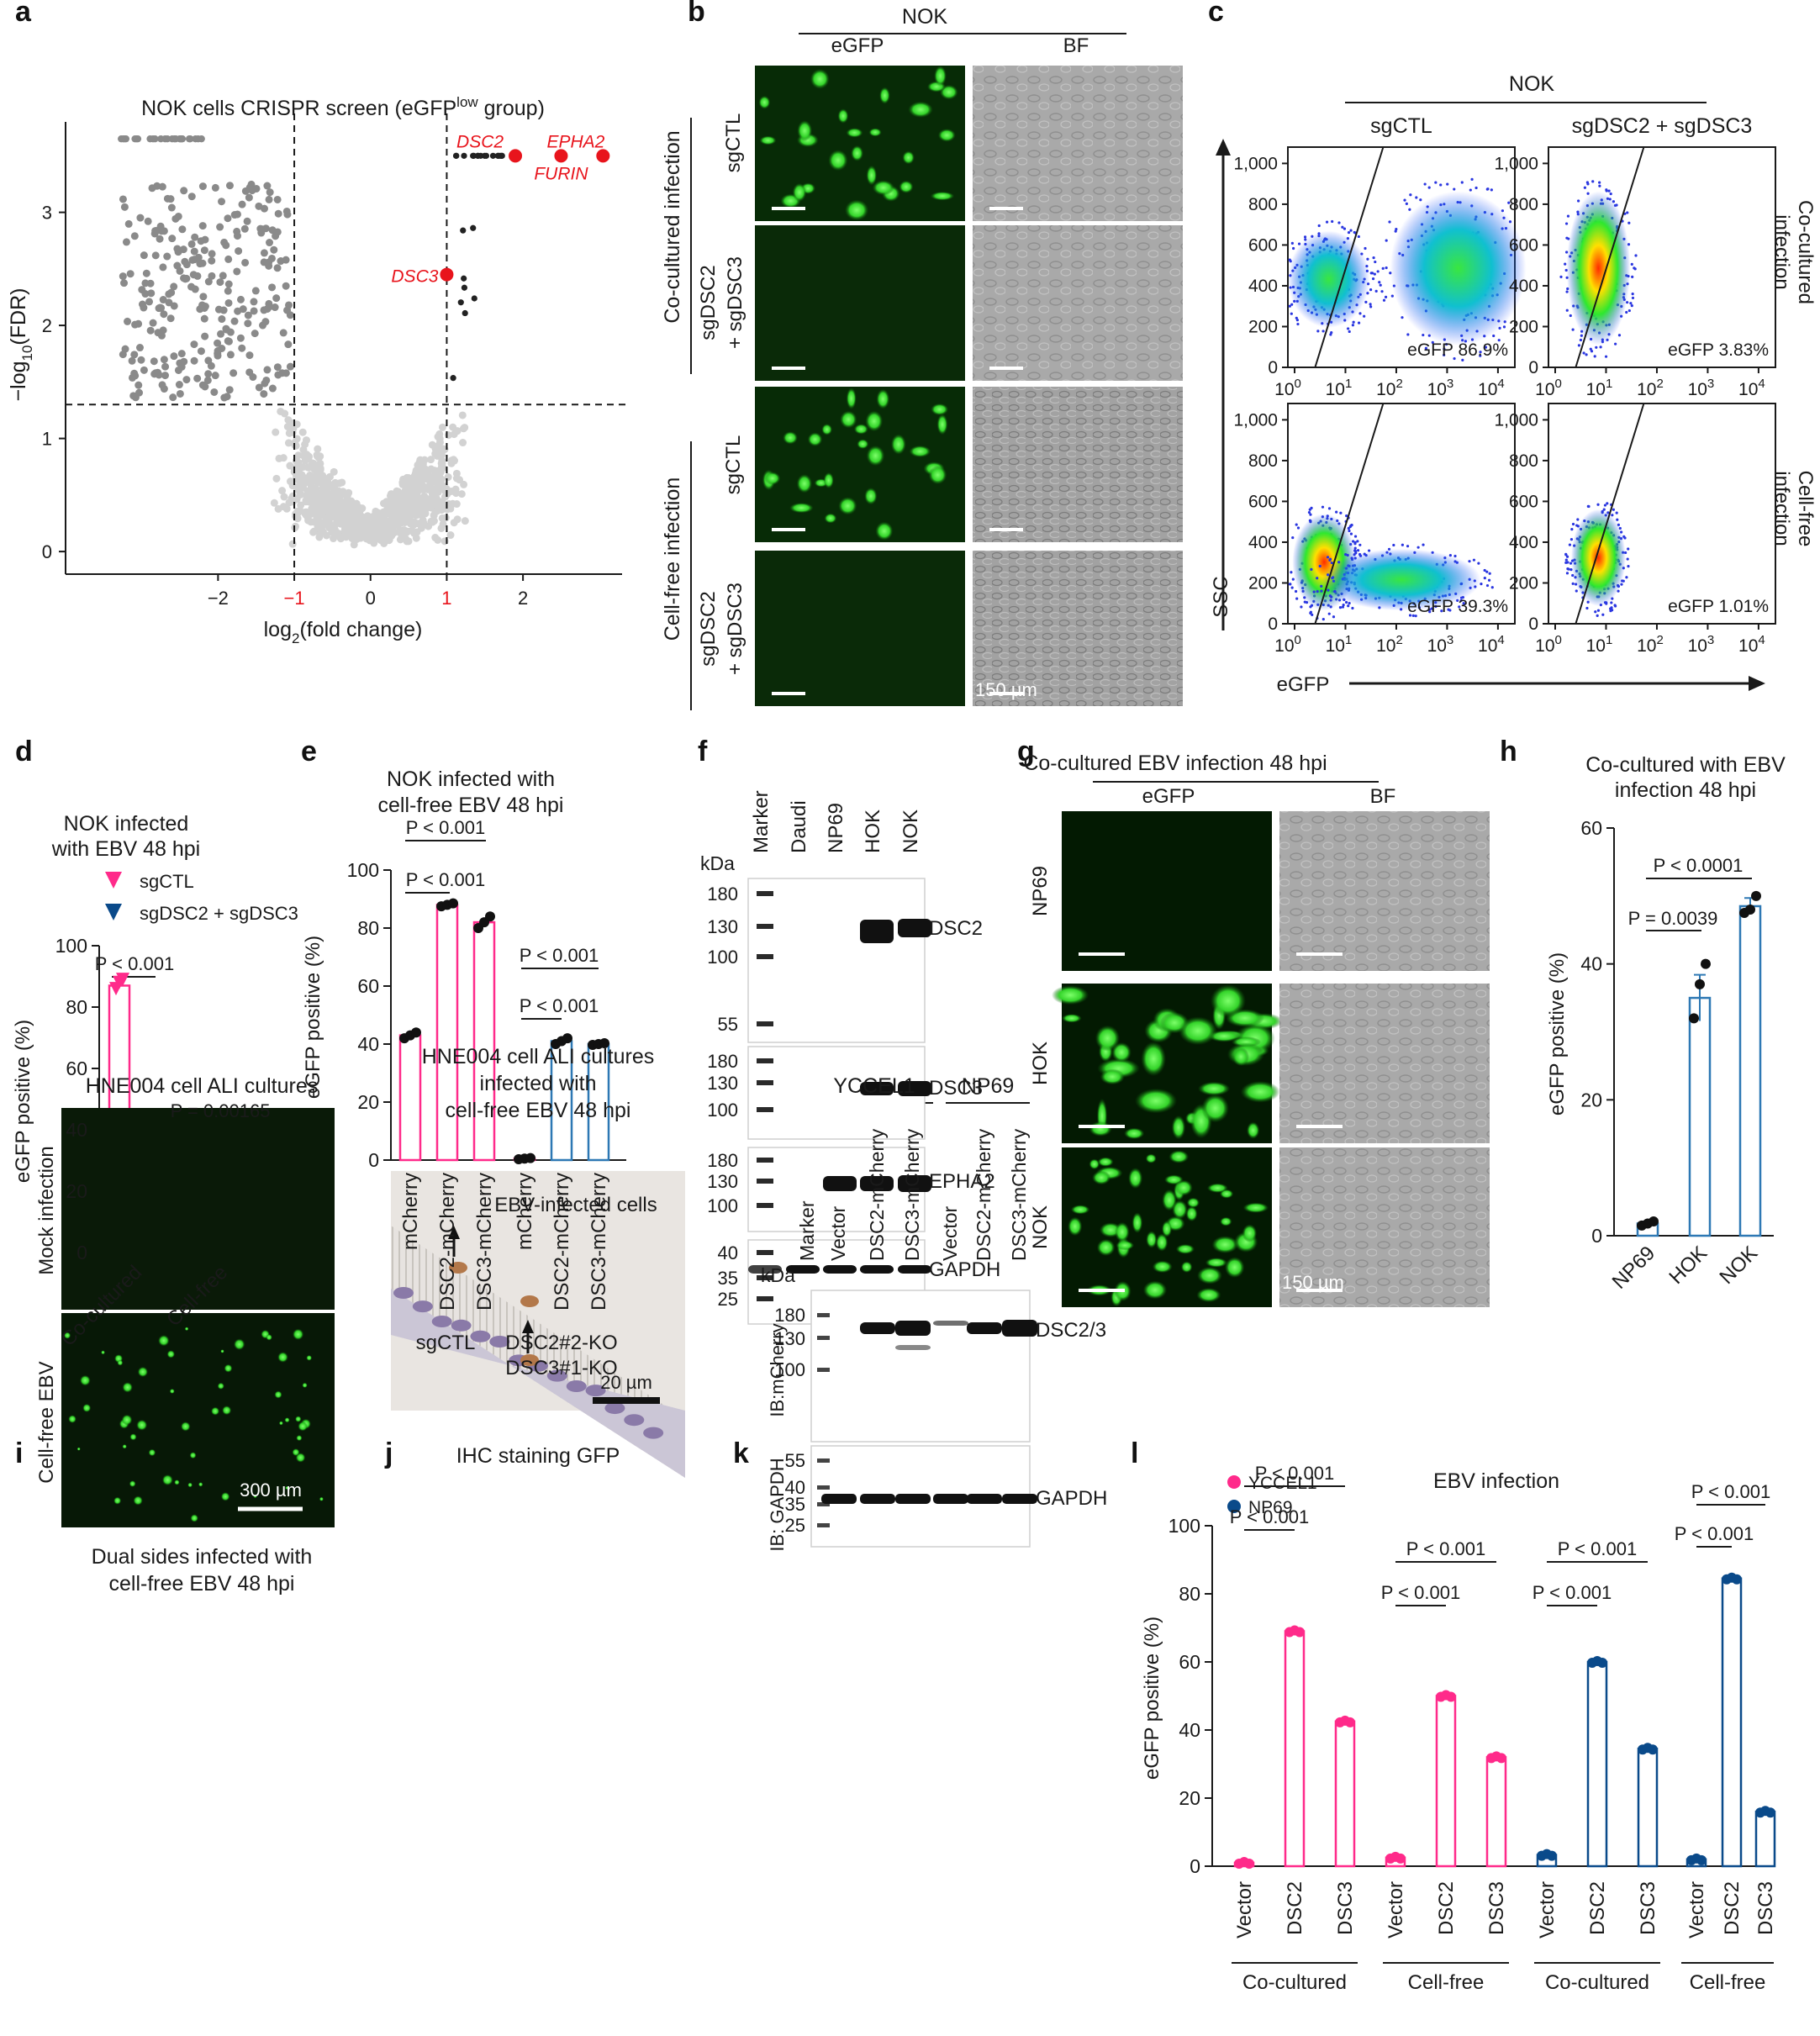 This screenshot has height=2036, width=1820. I want to click on b-row-sgdsc-1a: sgDSC2, so click(708, 303).